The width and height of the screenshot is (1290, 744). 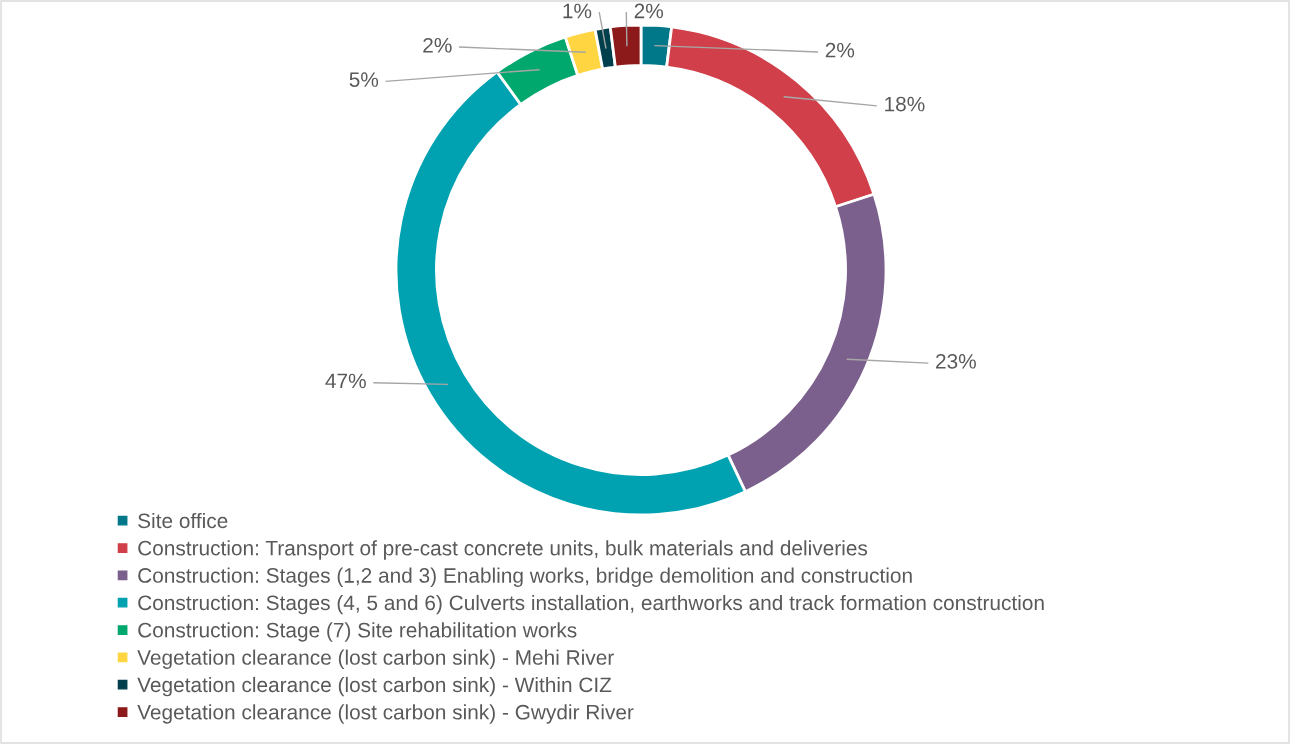 I want to click on data-label: 1%, so click(x=577, y=11).